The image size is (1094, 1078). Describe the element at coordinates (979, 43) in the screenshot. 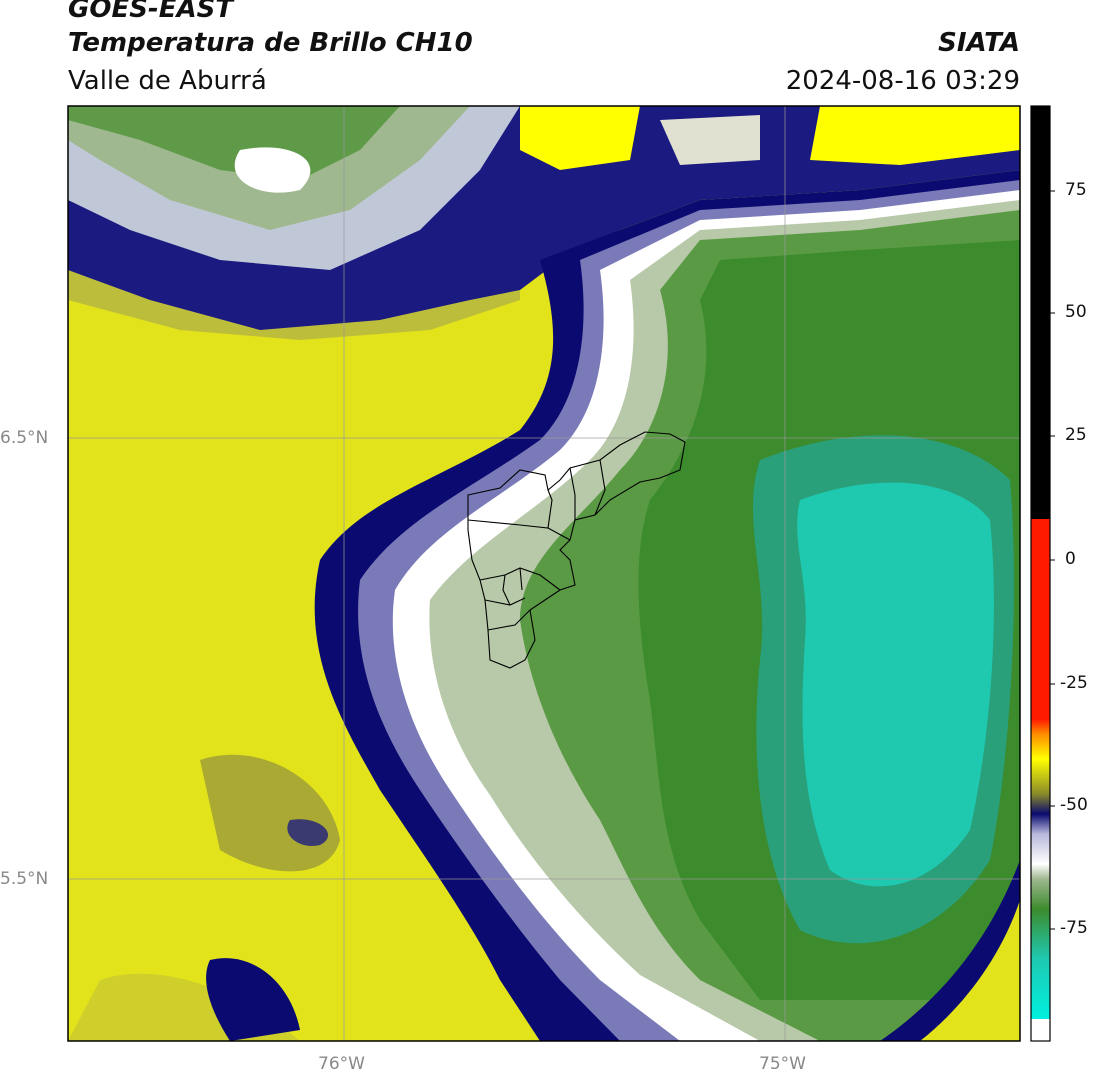

I see `agency-label: SIATA` at that location.